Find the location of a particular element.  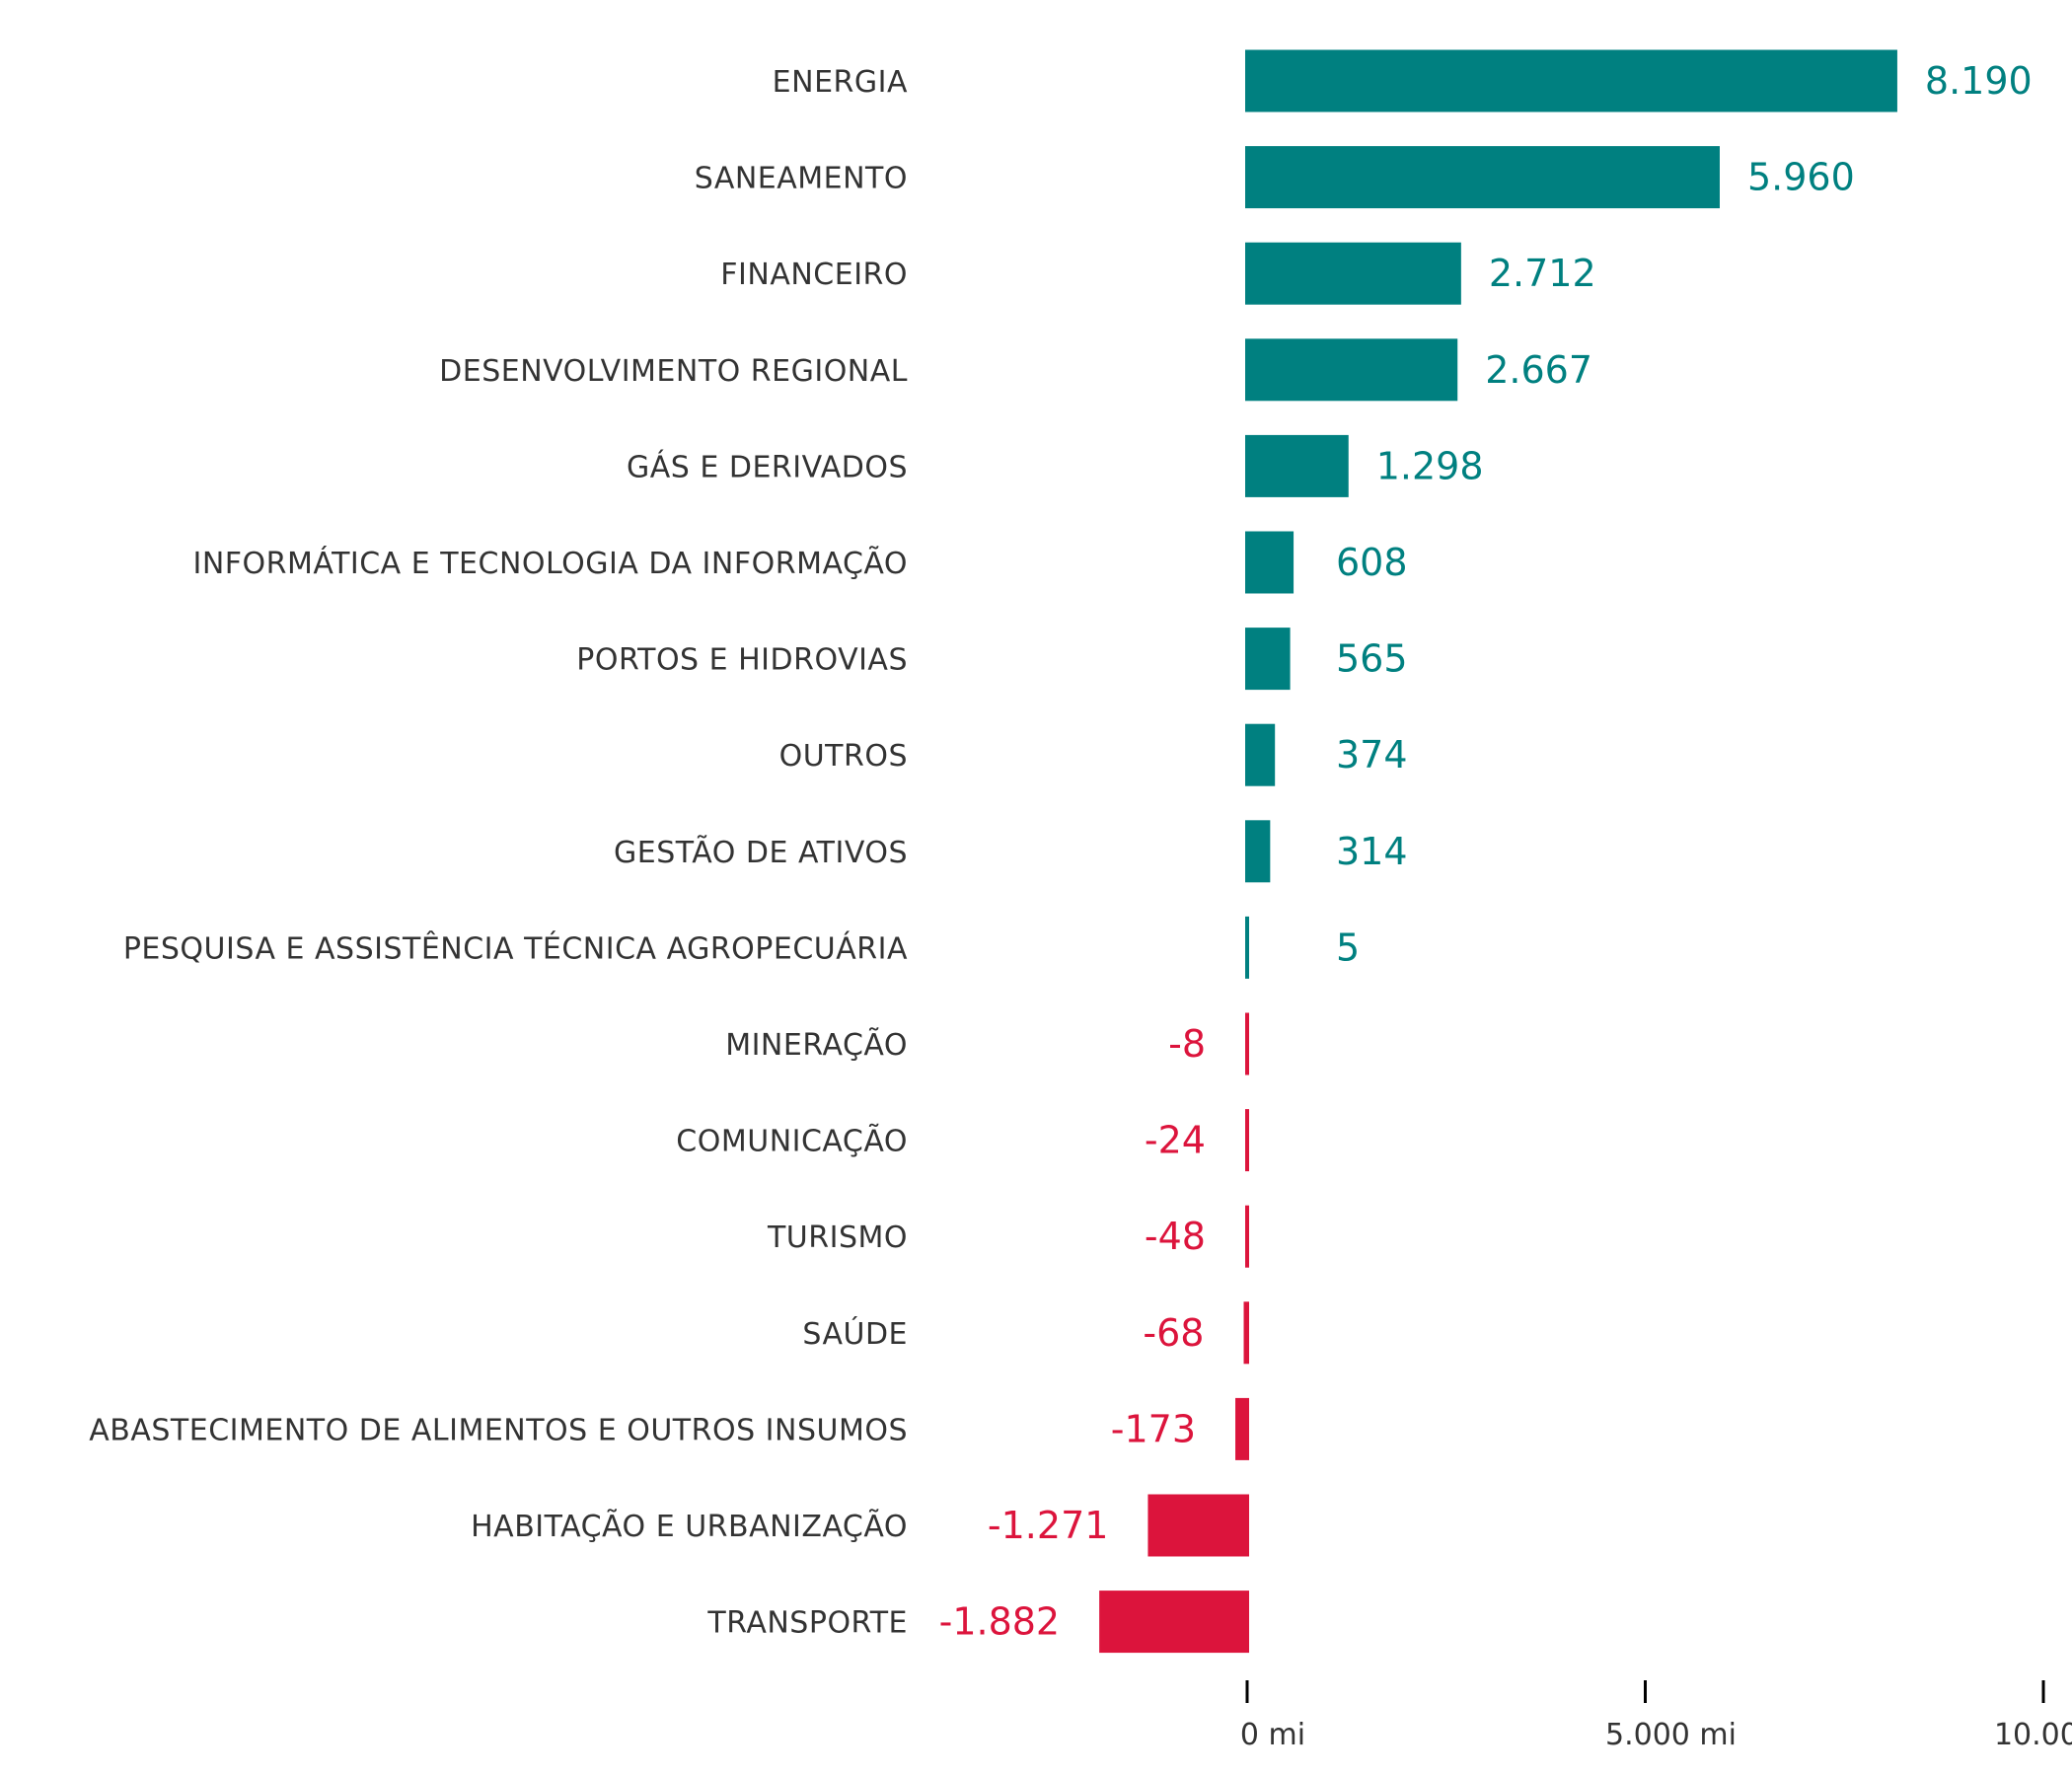

category-label: PORTOS E HIDROVIAS is located at coordinates (742, 661).